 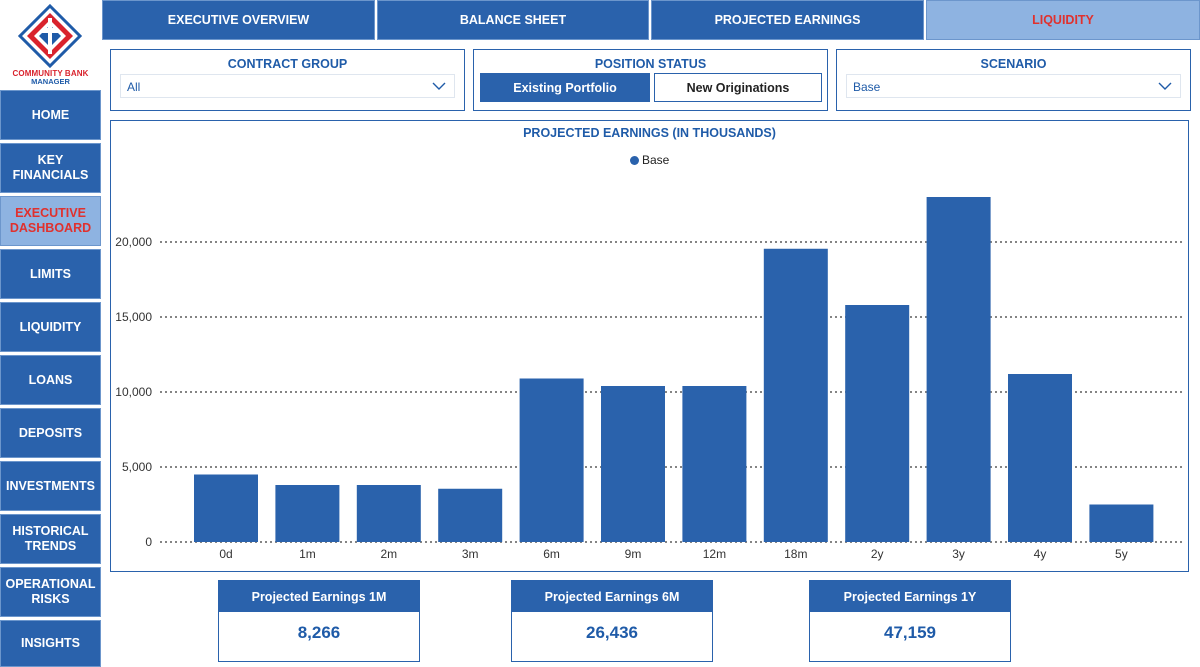 What do you see at coordinates (1013, 86) in the screenshot?
I see `scenario-dropdown: Base` at bounding box center [1013, 86].